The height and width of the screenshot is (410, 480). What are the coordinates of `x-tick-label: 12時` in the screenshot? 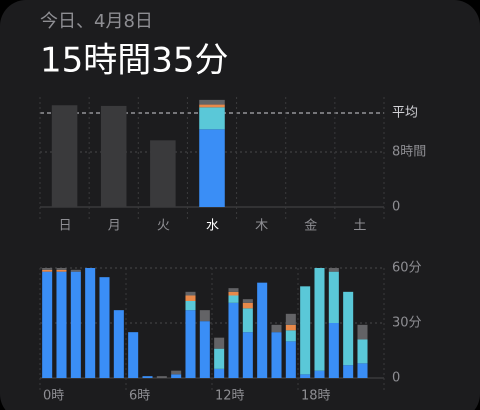 It's located at (230, 396).